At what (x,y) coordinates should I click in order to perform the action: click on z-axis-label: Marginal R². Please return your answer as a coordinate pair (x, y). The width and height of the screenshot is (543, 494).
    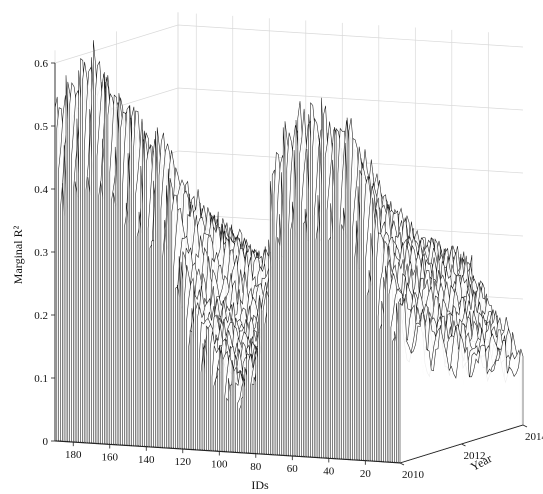
    Looking at the image, I should click on (18, 254).